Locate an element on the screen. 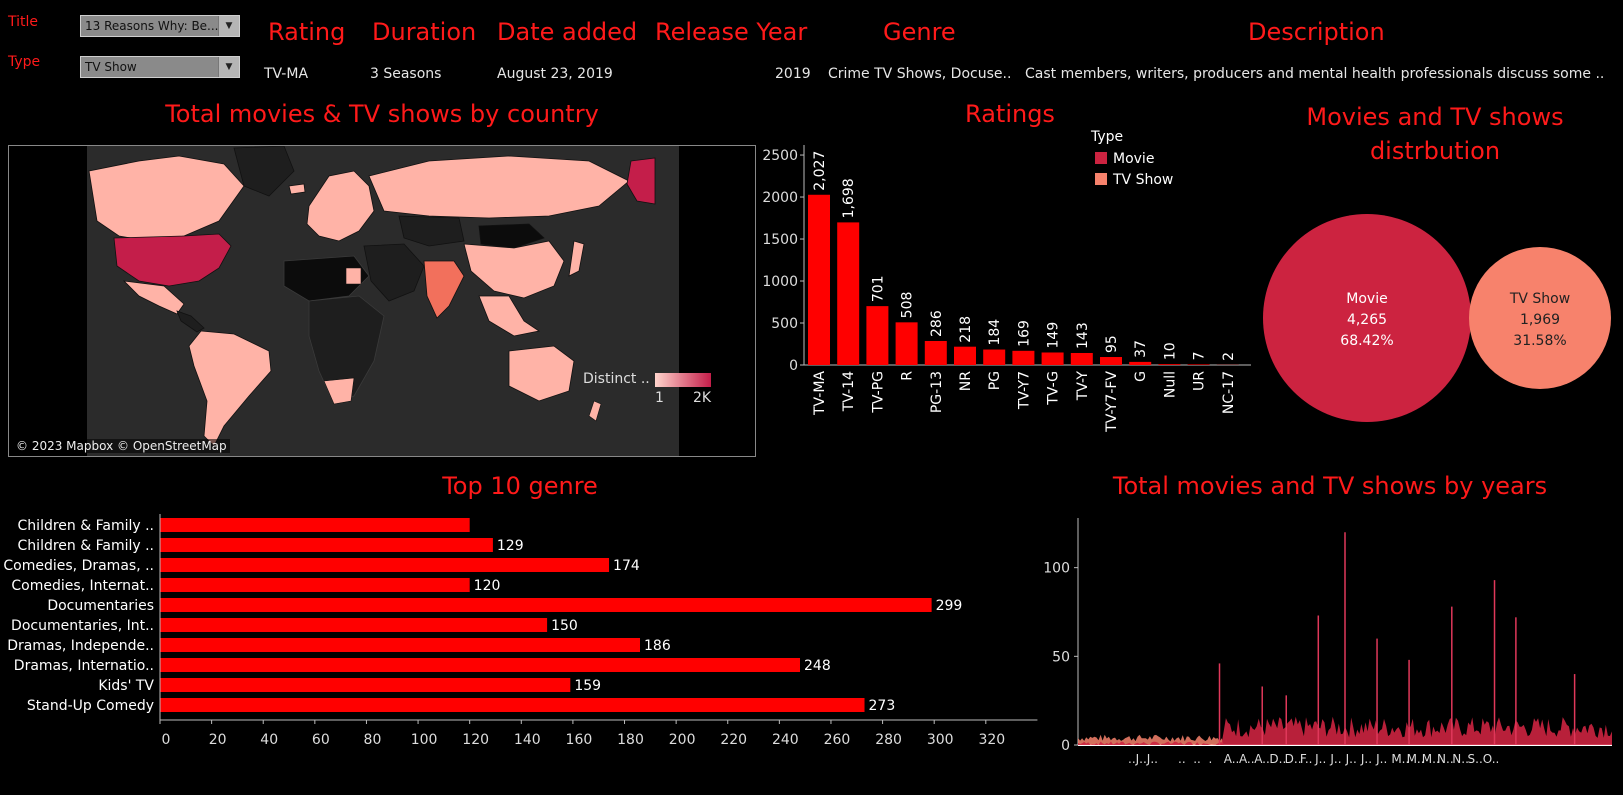  genre-category-label: Documentaries, Int.. is located at coordinates (82, 626).